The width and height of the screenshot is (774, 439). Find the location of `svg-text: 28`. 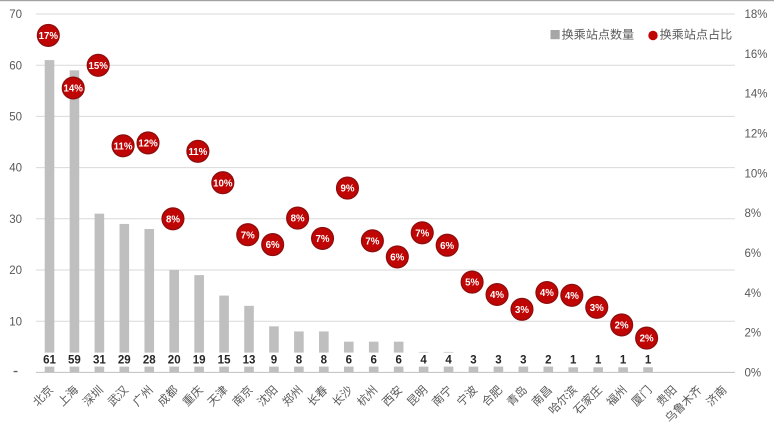

svg-text: 28 is located at coordinates (149, 361).